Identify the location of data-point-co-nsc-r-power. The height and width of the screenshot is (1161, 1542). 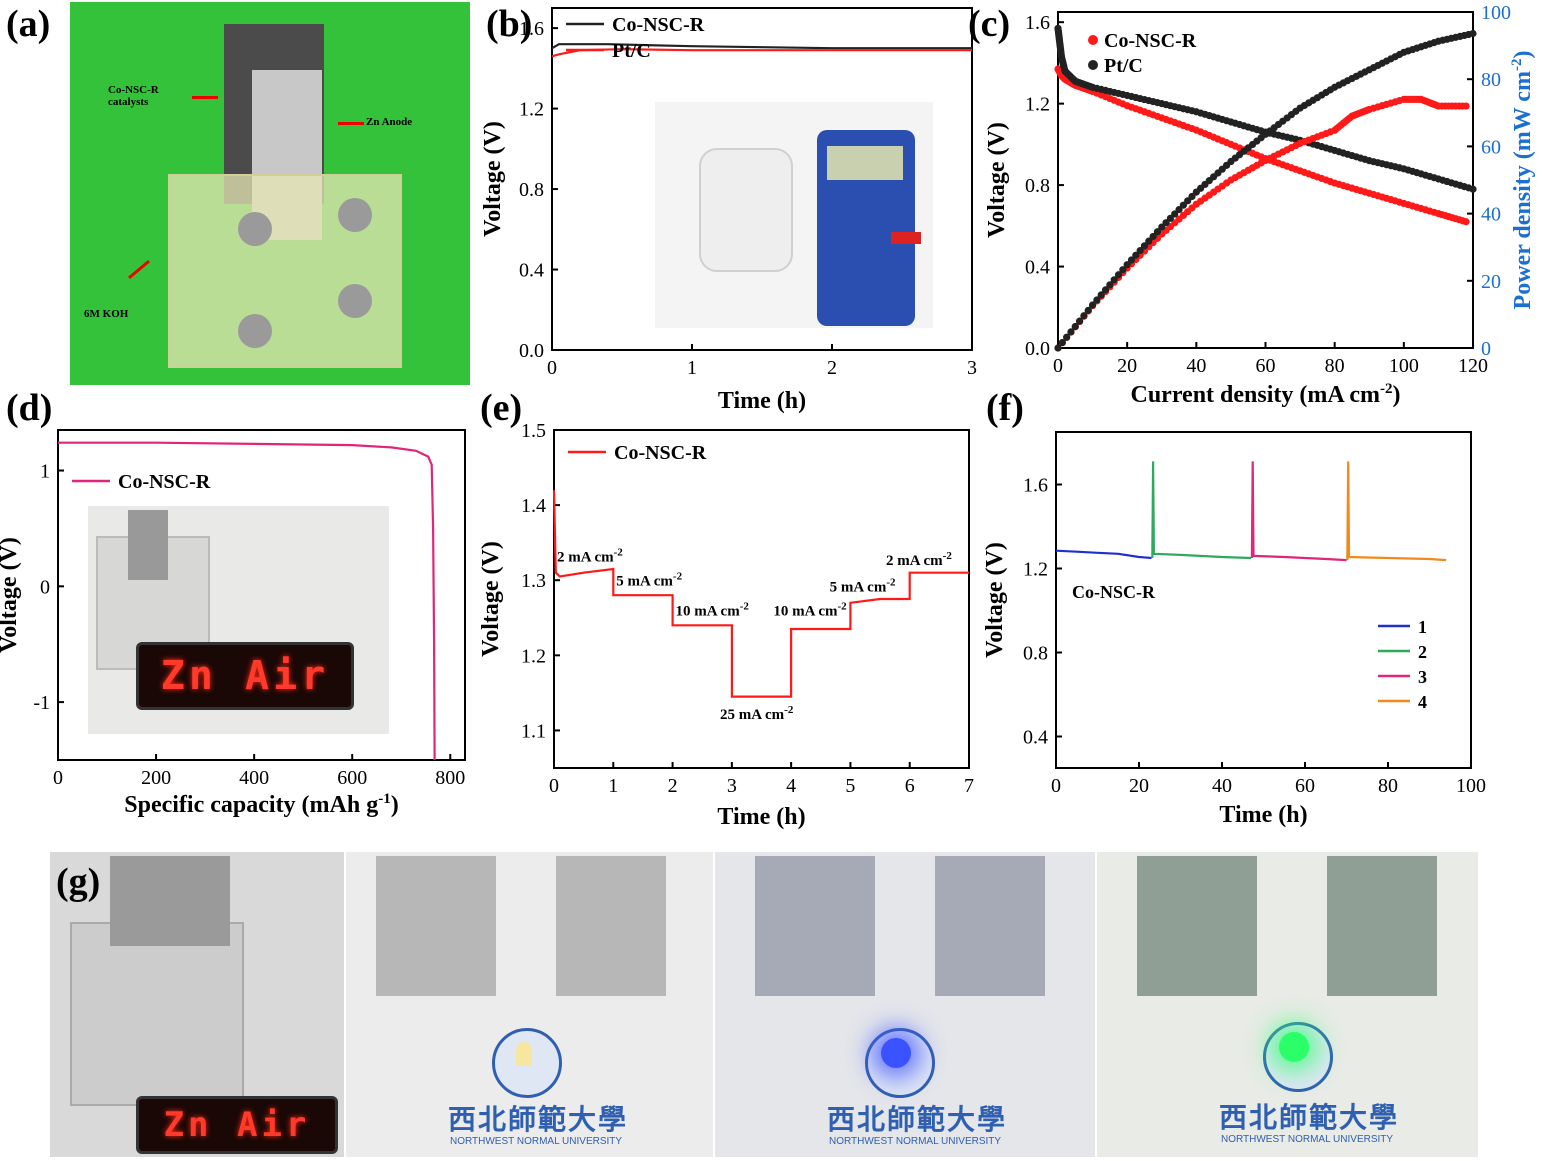
(1466, 106).